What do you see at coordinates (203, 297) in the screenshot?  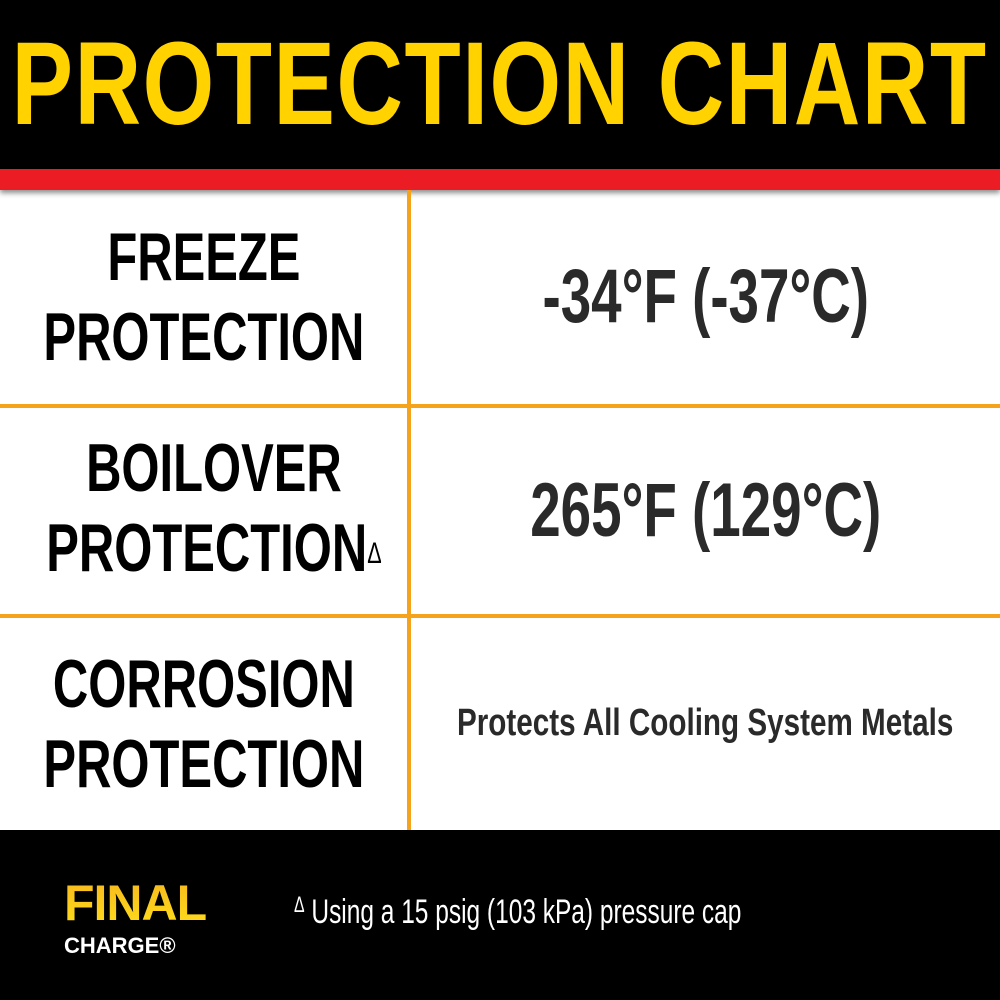 I see `freeze-label: FREEZE PROTECTION` at bounding box center [203, 297].